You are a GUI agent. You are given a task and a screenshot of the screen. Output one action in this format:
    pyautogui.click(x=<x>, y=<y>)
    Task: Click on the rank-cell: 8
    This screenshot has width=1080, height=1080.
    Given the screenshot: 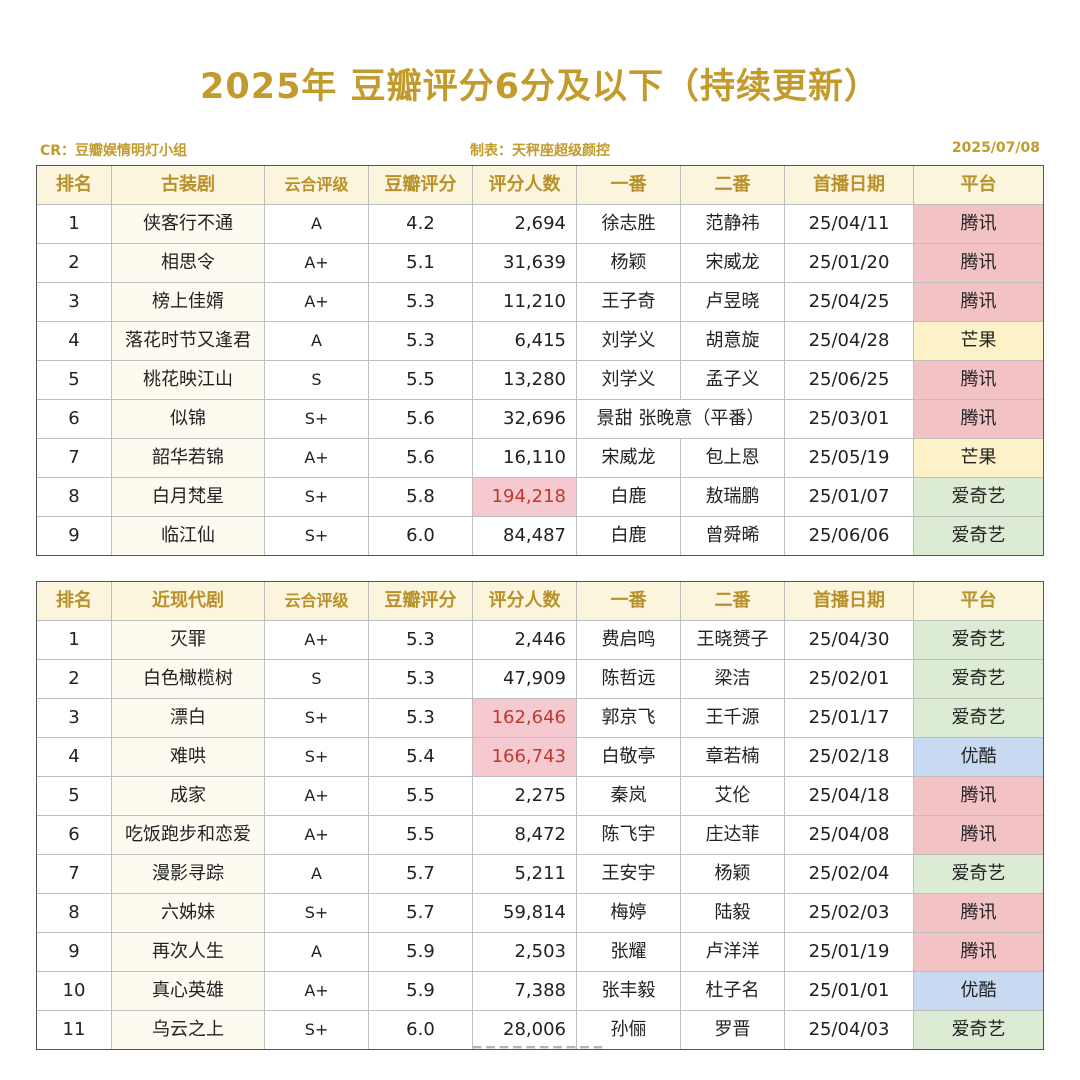 What is the action you would take?
    pyautogui.click(x=74, y=913)
    